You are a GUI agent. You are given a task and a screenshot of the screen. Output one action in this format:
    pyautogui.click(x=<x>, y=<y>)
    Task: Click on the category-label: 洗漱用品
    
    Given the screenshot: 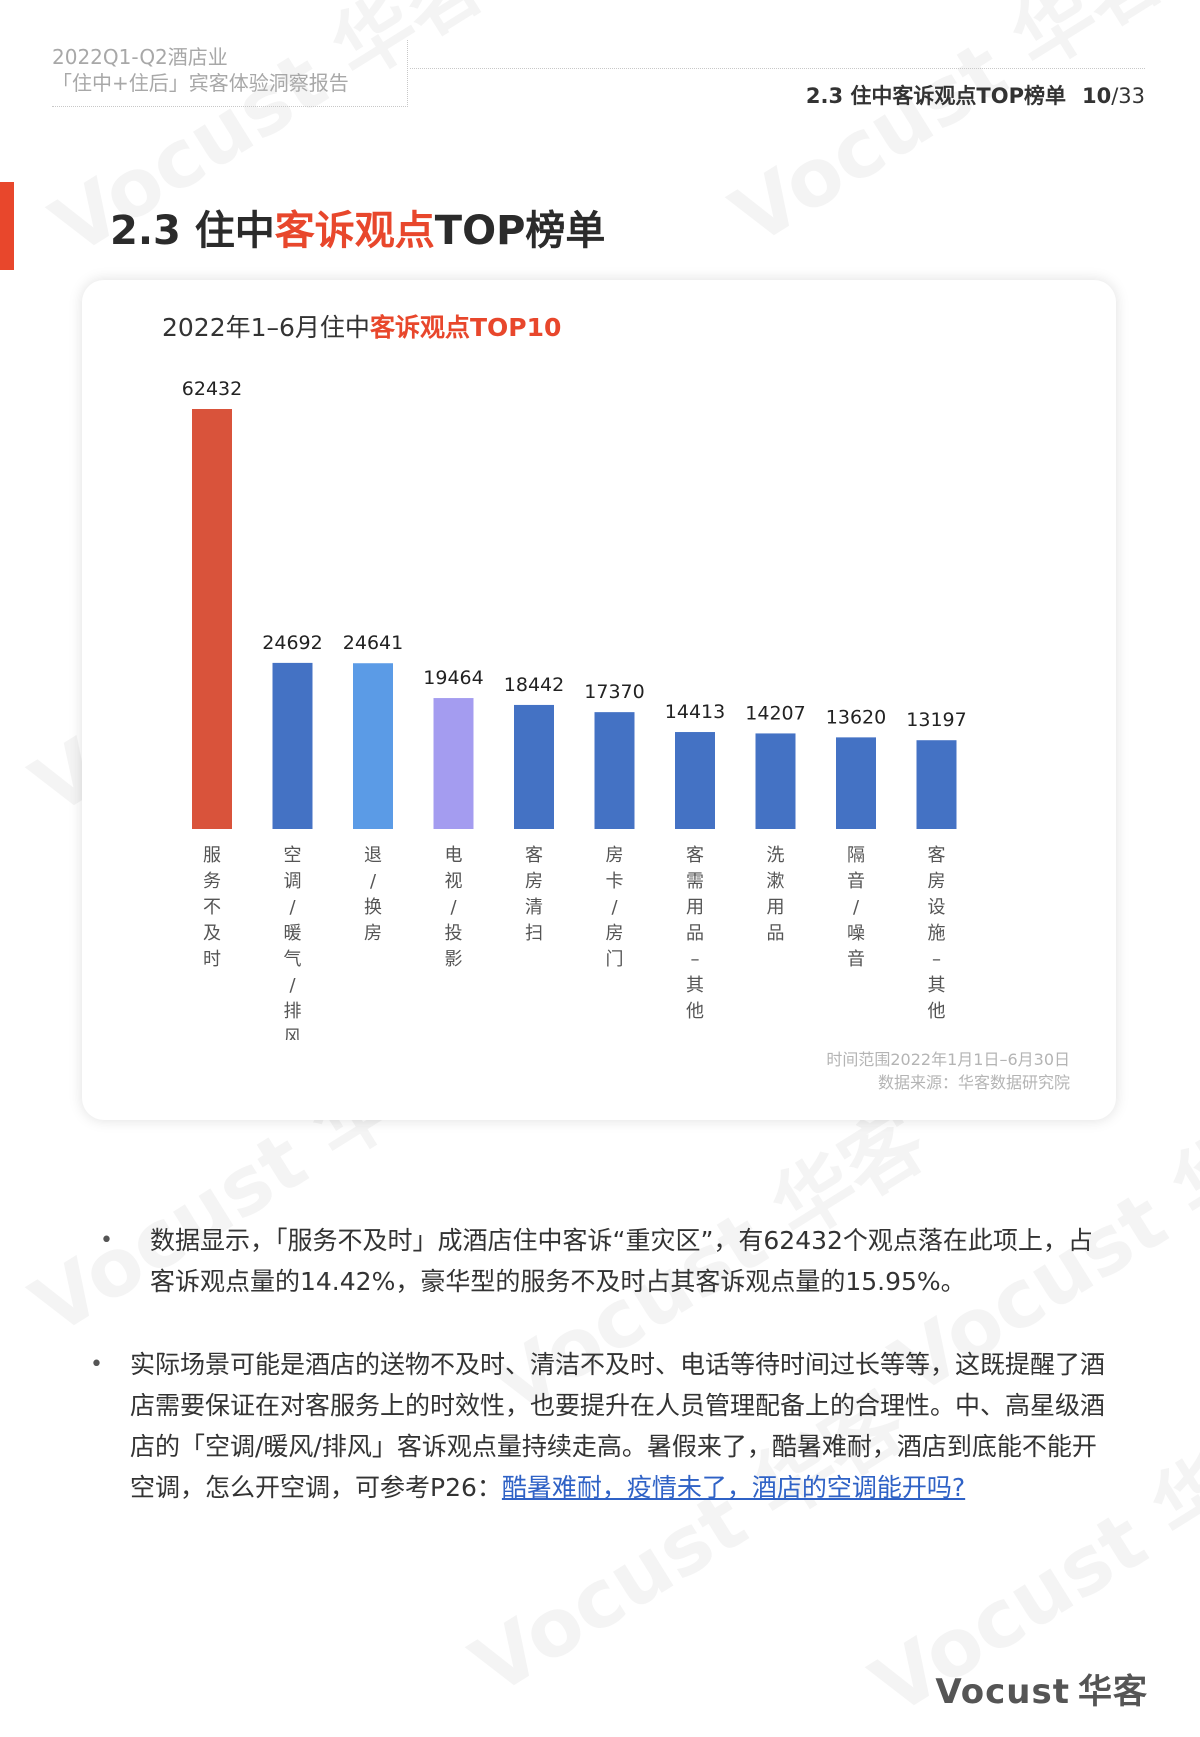 What is the action you would take?
    pyautogui.click(x=776, y=894)
    